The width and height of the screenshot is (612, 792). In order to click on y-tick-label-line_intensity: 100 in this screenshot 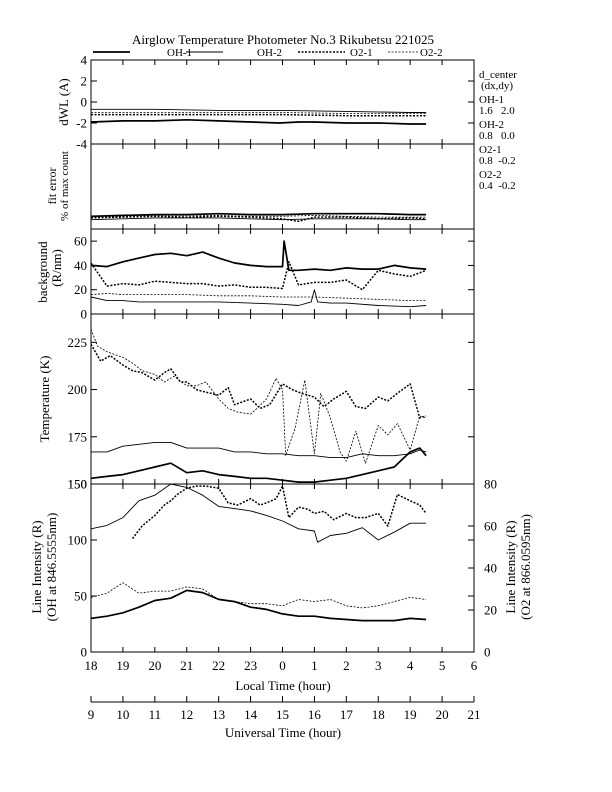, I will do `click(78, 540)`.